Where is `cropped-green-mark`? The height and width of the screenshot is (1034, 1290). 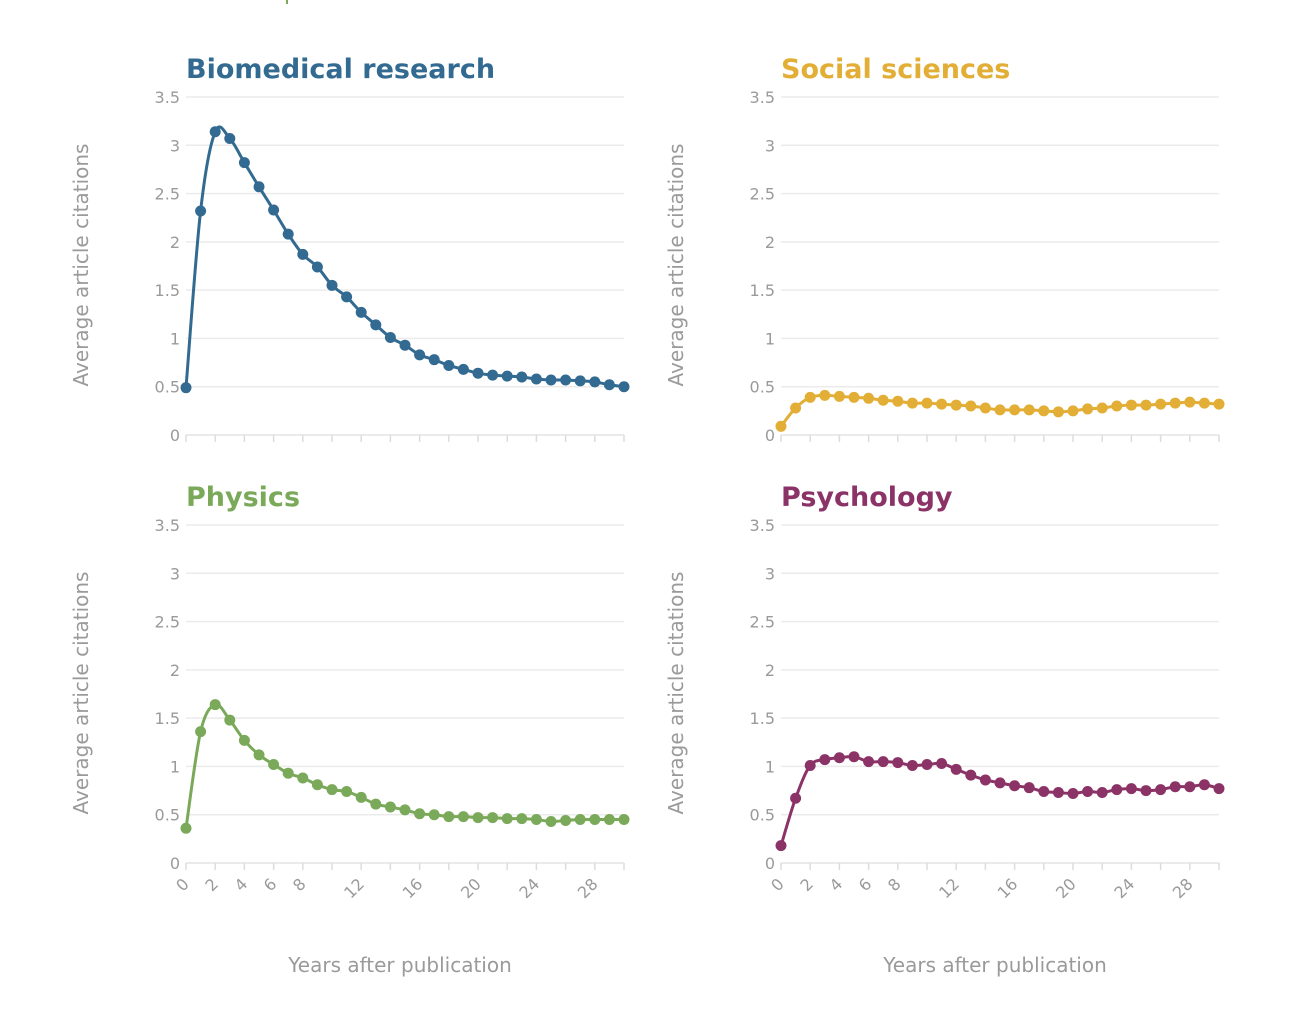
cropped-green-mark is located at coordinates (287, 2).